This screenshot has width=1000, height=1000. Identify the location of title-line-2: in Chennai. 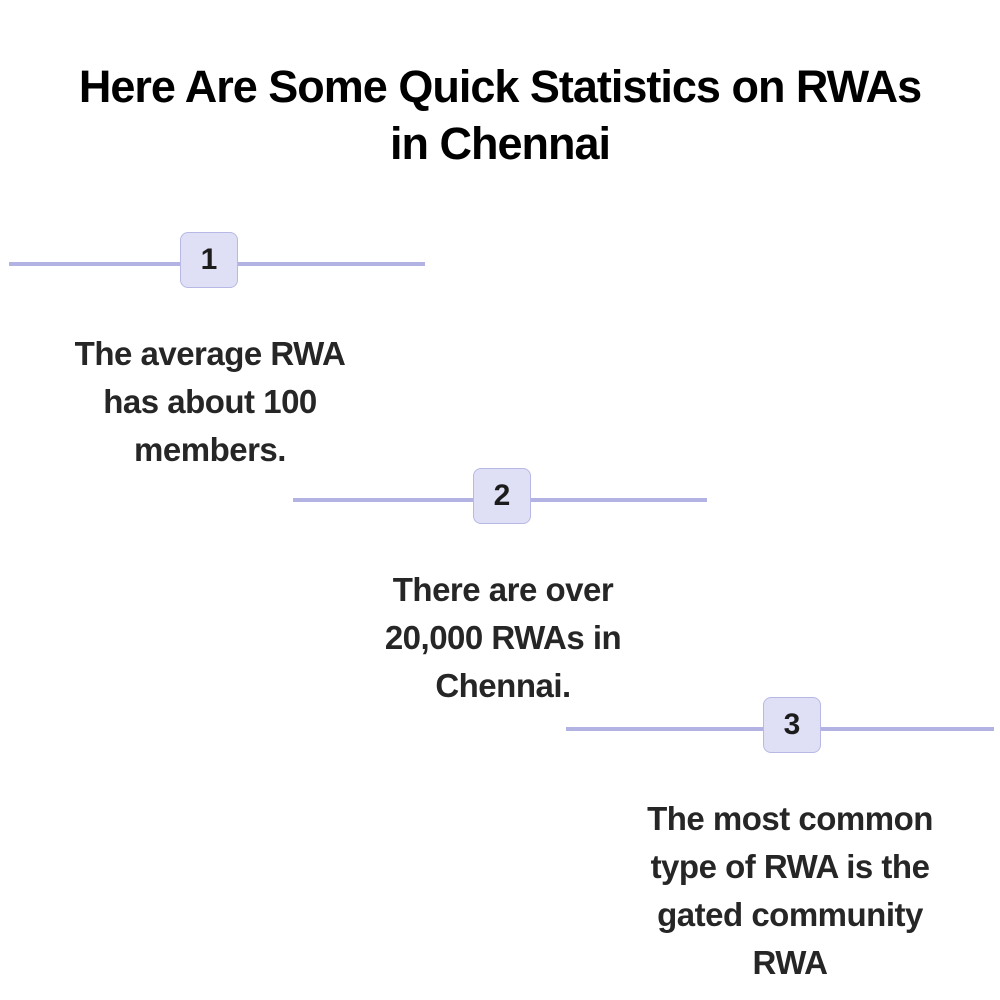
(500, 143).